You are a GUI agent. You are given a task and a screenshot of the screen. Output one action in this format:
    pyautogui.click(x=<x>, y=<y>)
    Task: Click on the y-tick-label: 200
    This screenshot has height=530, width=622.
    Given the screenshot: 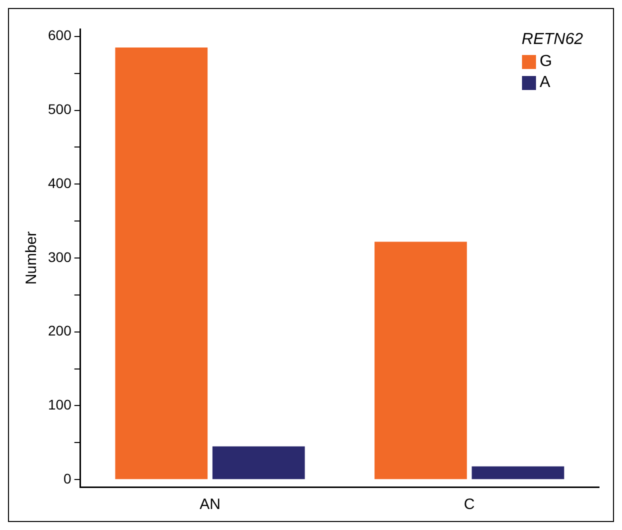 What is the action you would take?
    pyautogui.click(x=60, y=330)
    